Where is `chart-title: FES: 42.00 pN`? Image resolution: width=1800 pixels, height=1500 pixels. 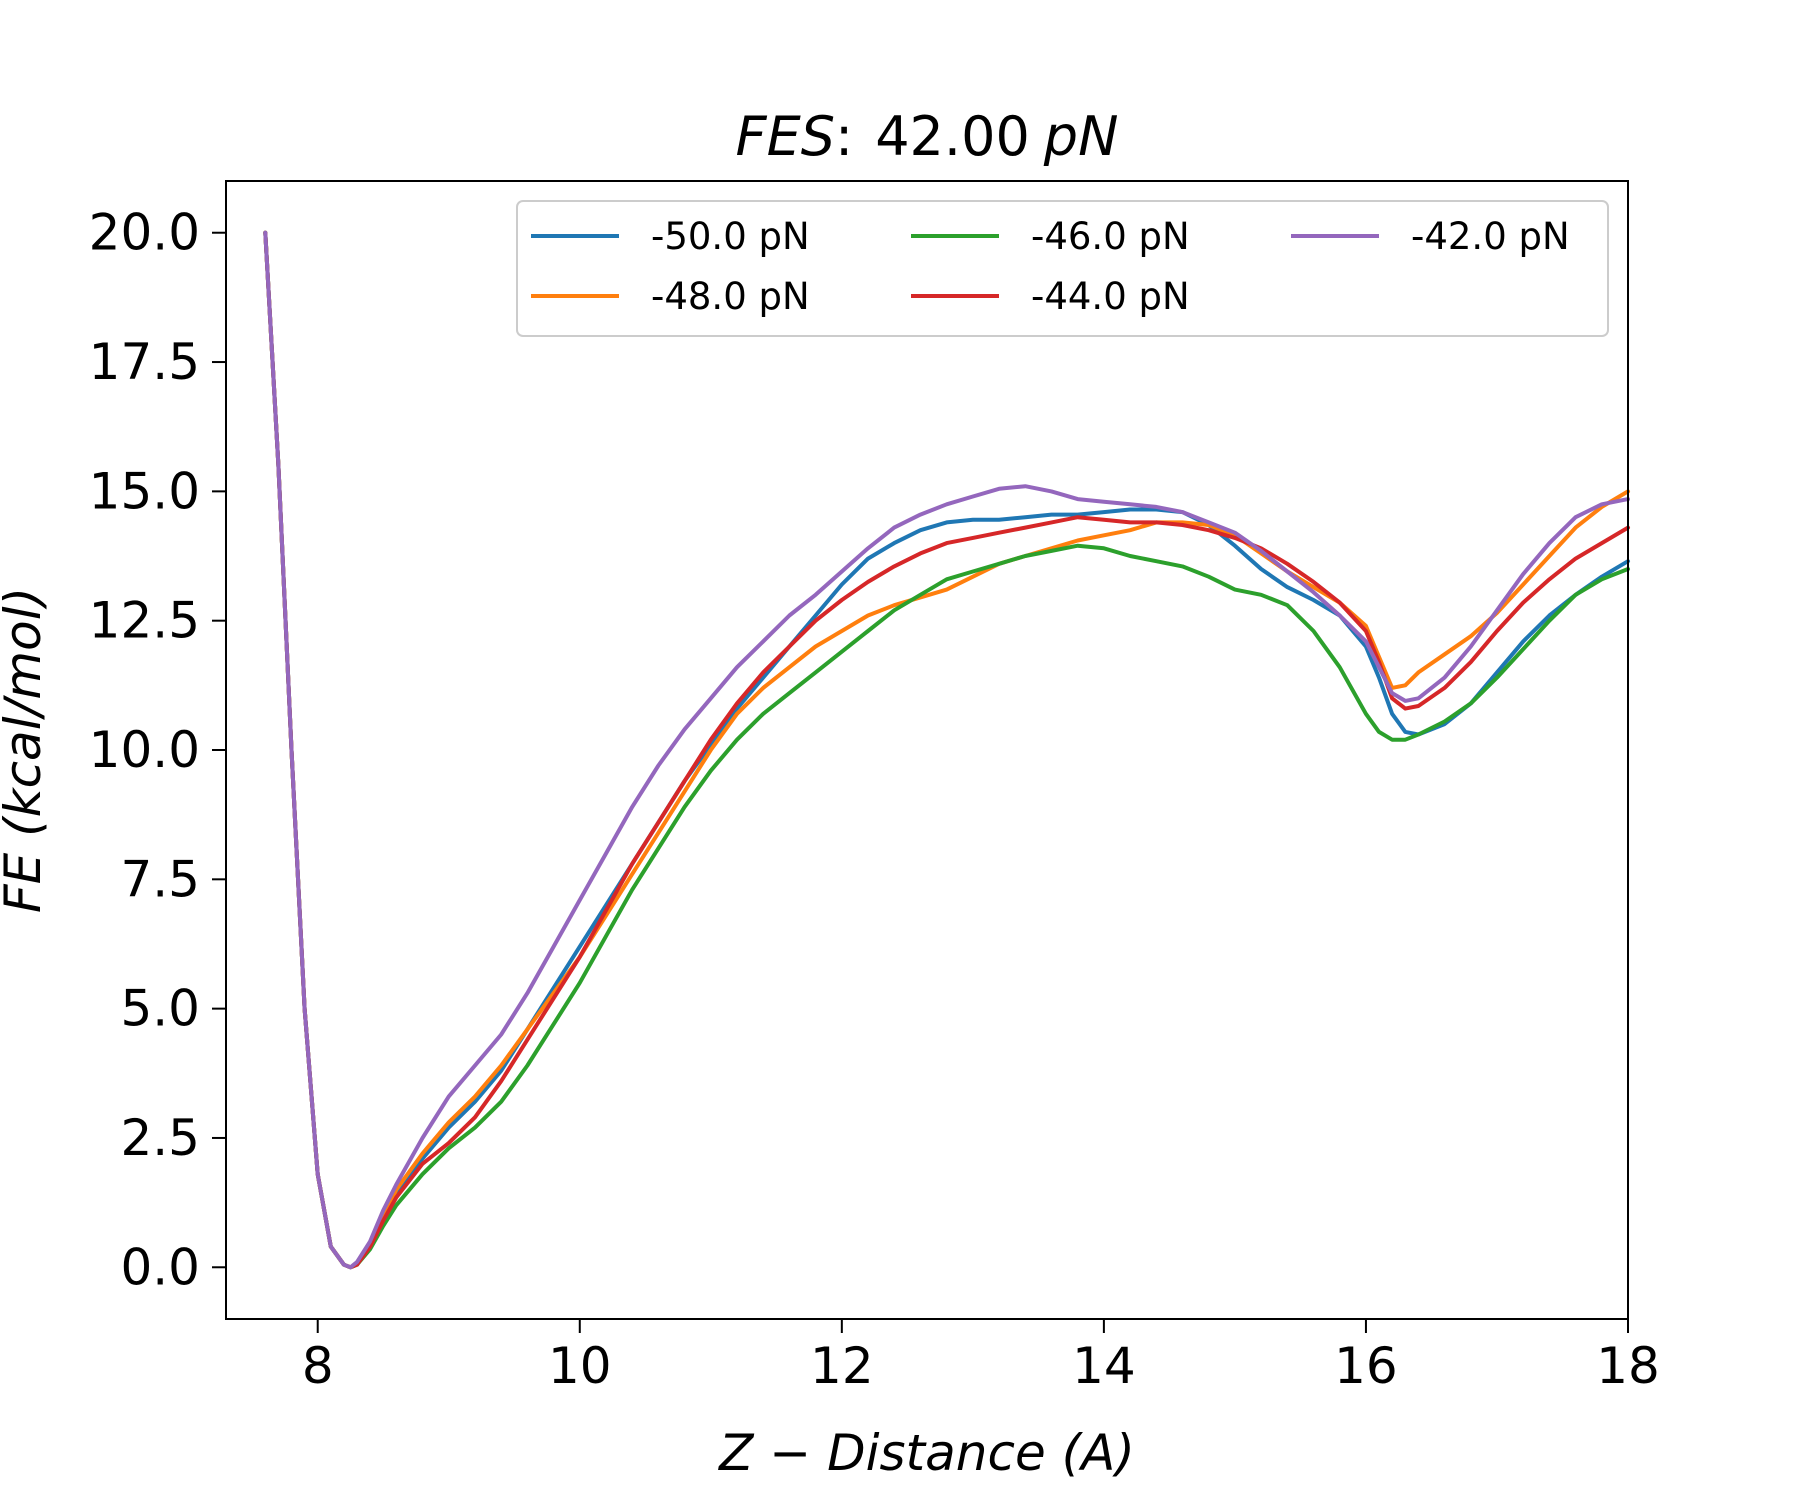 chart-title: FES: 42.00 pN is located at coordinates (927, 136).